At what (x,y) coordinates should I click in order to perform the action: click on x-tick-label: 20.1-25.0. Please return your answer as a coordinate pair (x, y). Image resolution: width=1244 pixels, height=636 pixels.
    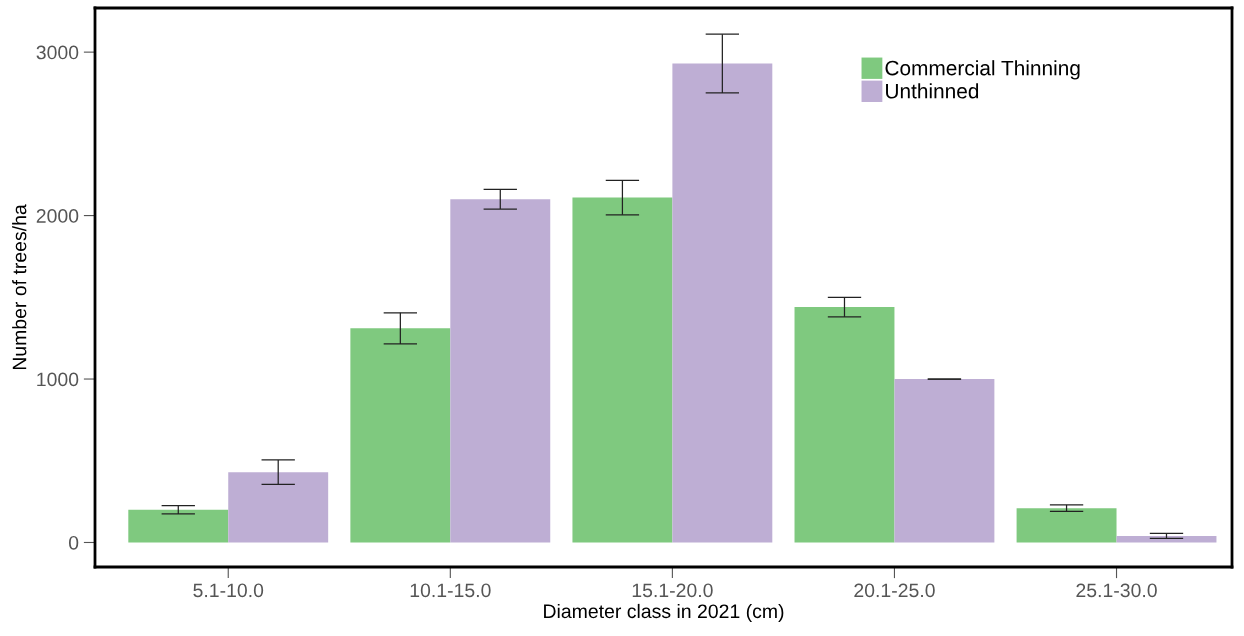
    Looking at the image, I should click on (894, 590).